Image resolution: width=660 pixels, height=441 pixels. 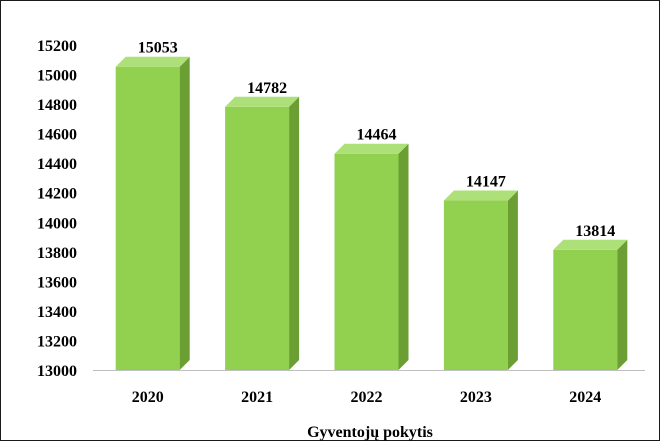 I want to click on y-tick-label: 15000, so click(x=57, y=76).